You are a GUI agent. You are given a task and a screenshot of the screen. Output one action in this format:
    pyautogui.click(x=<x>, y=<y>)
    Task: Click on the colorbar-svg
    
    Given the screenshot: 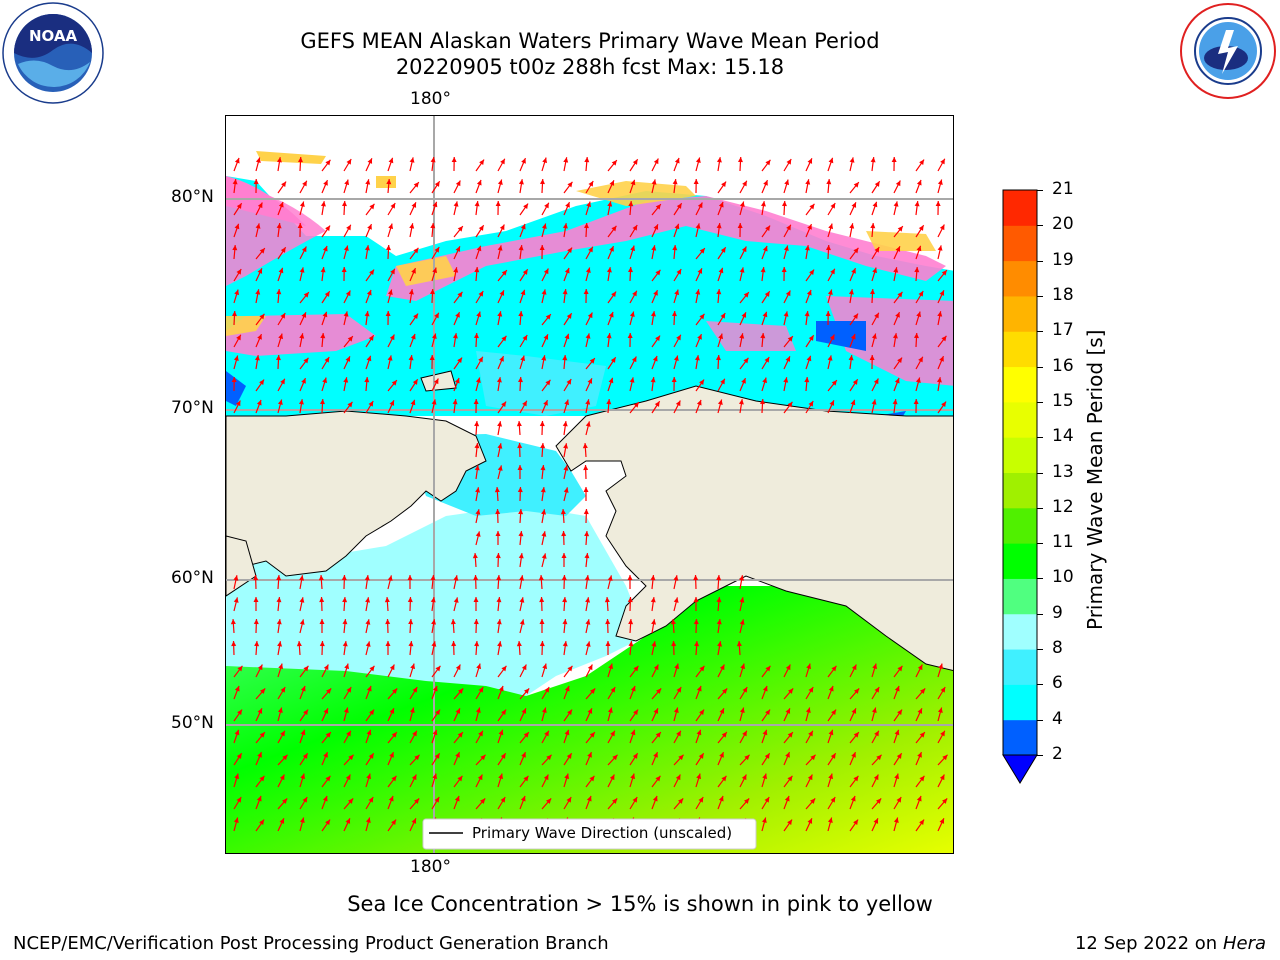 What is the action you would take?
    pyautogui.click(x=1020, y=486)
    